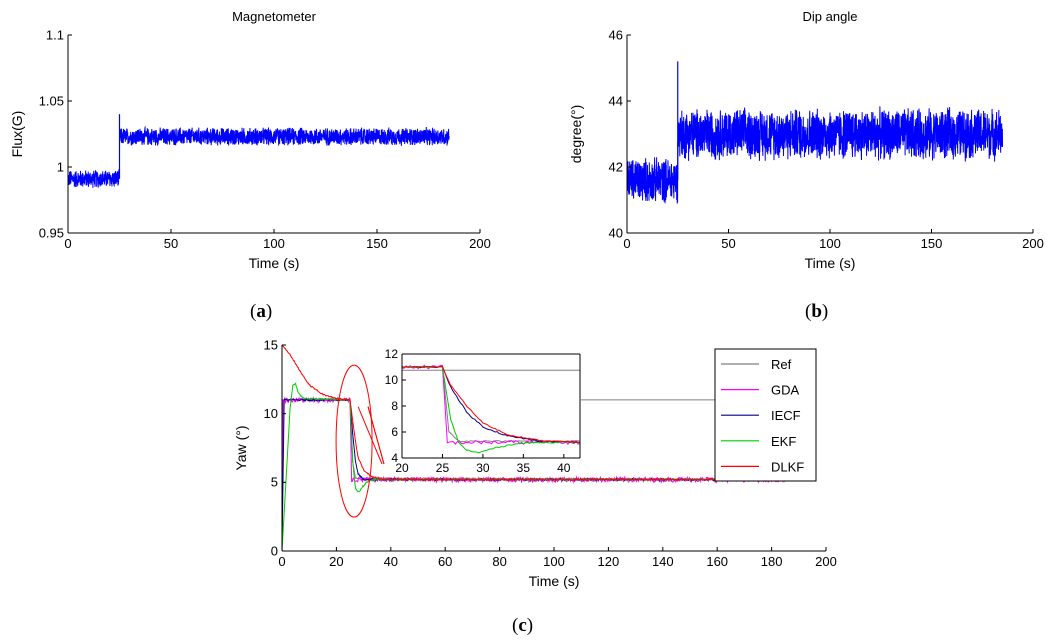 This screenshot has width=1051, height=644. I want to click on y-tick-label: 8, so click(394, 406).